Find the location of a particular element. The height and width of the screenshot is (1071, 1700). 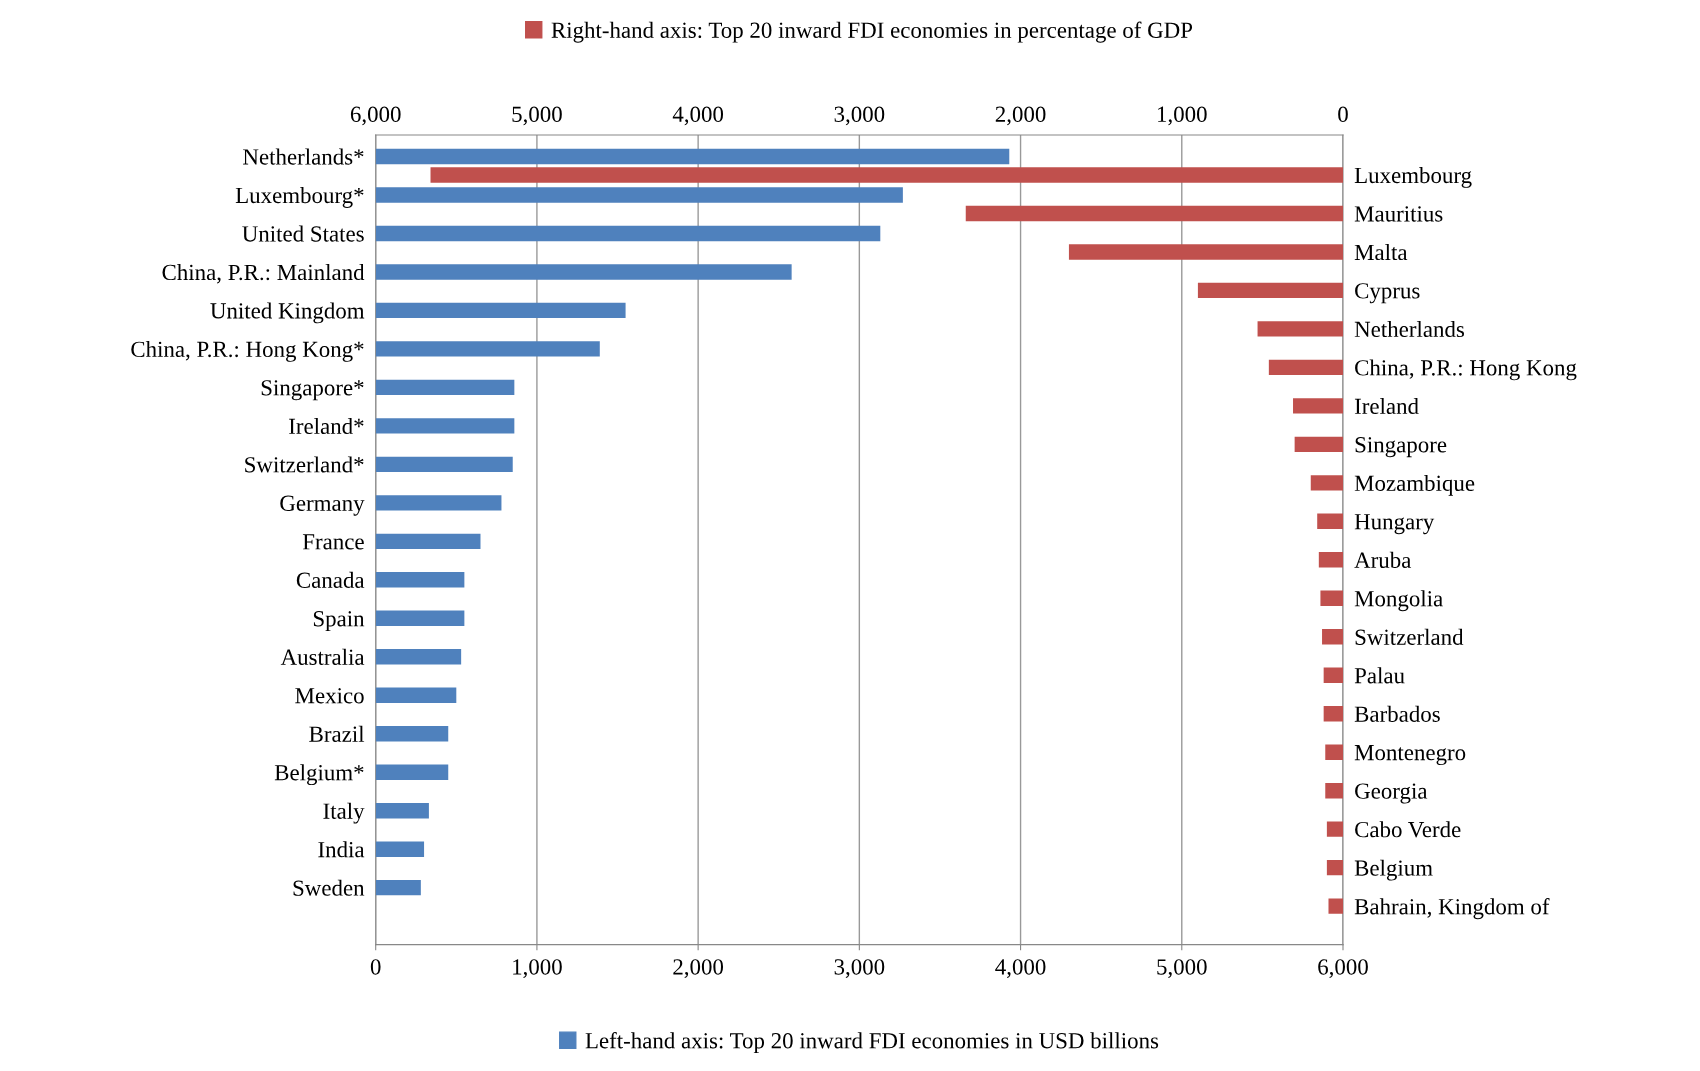

y-tick-label: Malta is located at coordinates (1381, 252).